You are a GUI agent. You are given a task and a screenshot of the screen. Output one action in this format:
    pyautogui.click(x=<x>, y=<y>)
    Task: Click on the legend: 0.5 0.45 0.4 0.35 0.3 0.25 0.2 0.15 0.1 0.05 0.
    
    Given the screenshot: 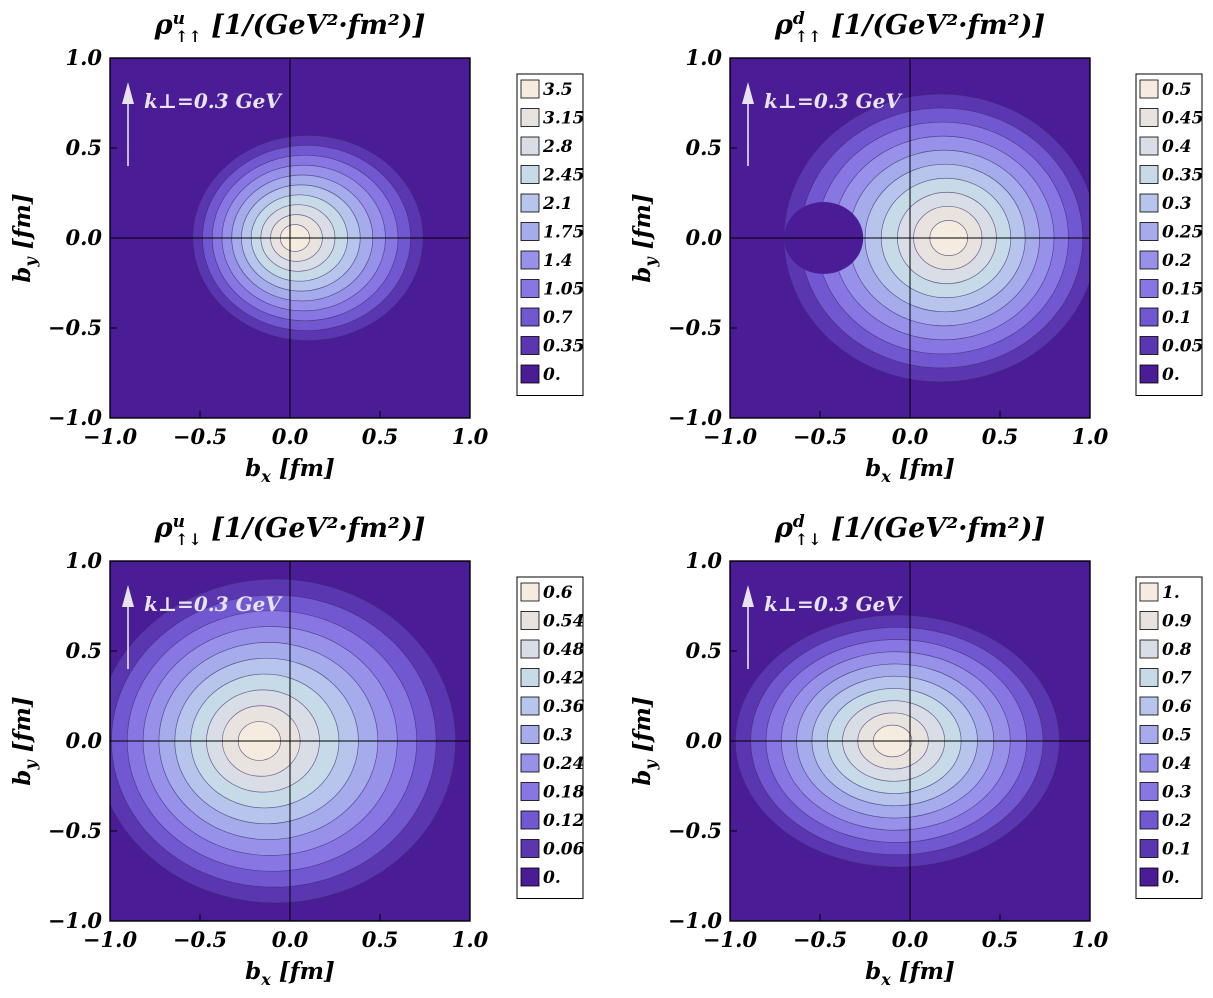 What is the action you would take?
    pyautogui.click(x=1169, y=234)
    